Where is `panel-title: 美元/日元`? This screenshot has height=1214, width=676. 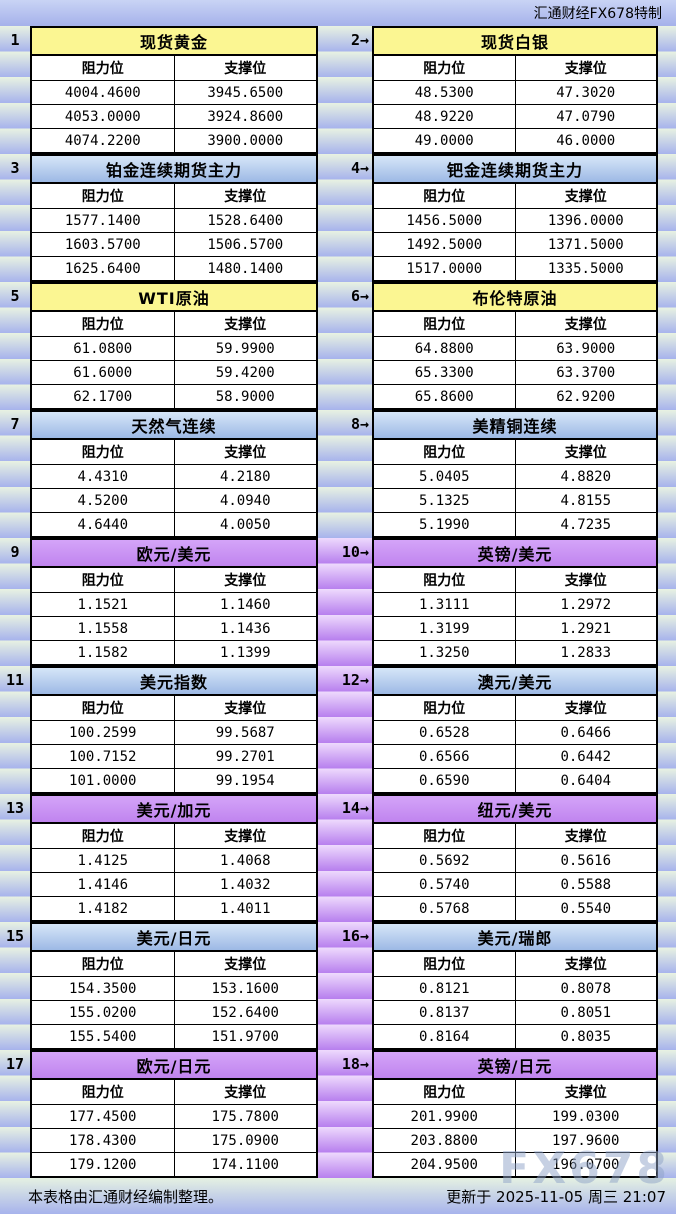
panel-title: 美元/日元 is located at coordinates (174, 938).